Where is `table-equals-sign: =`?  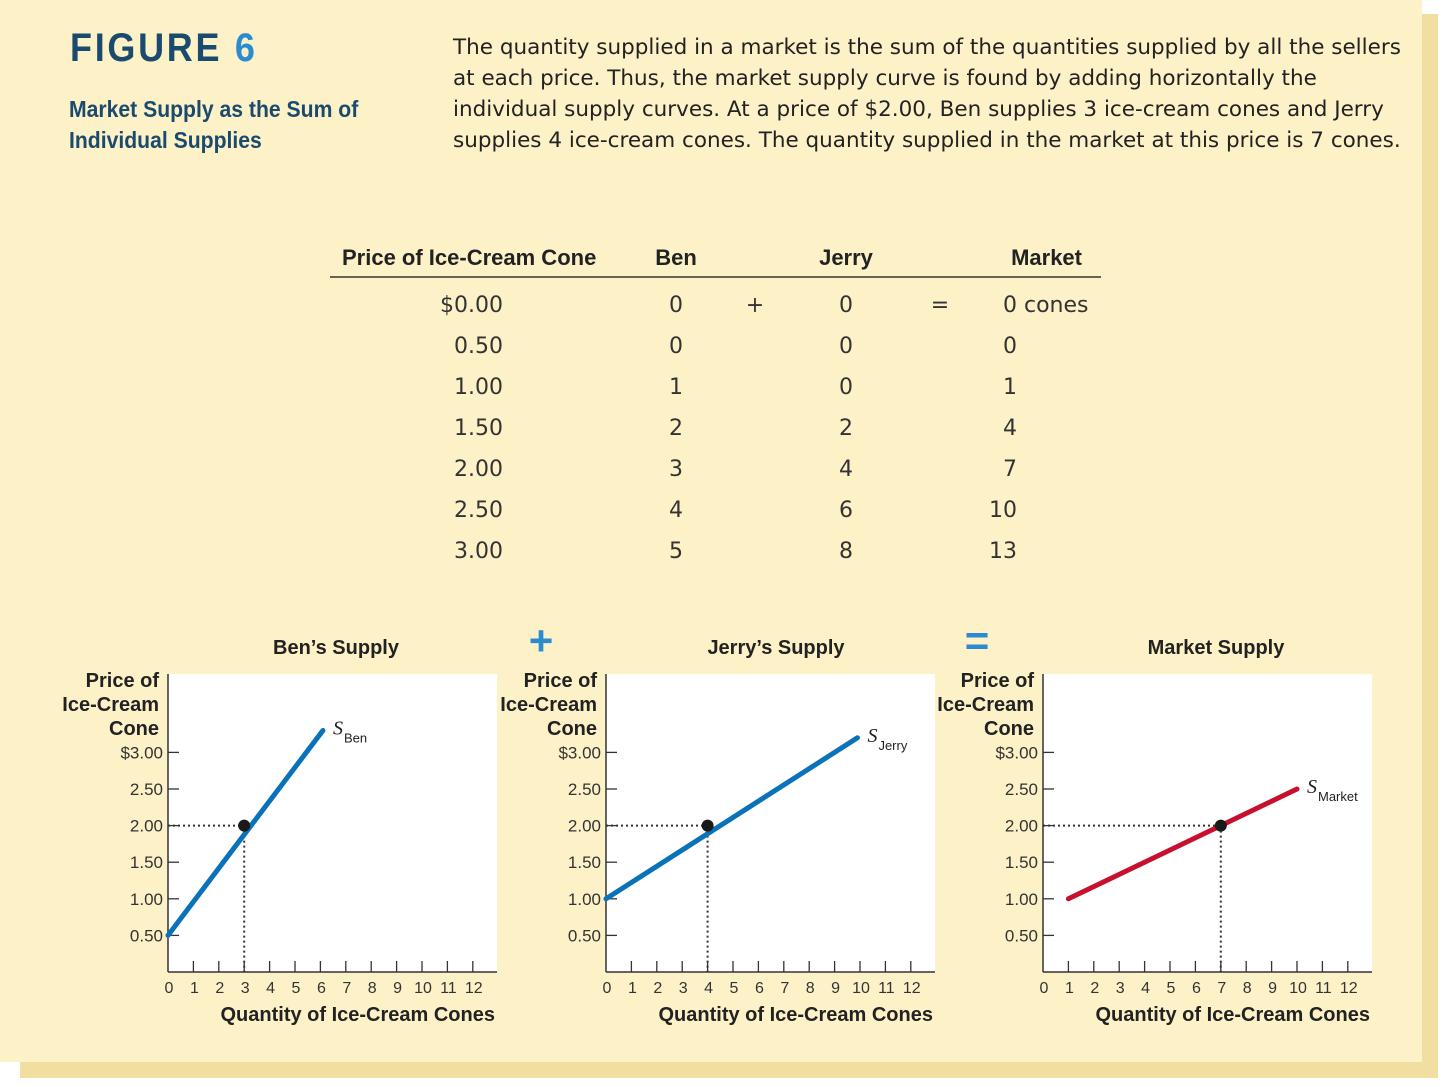 table-equals-sign: = is located at coordinates (940, 305).